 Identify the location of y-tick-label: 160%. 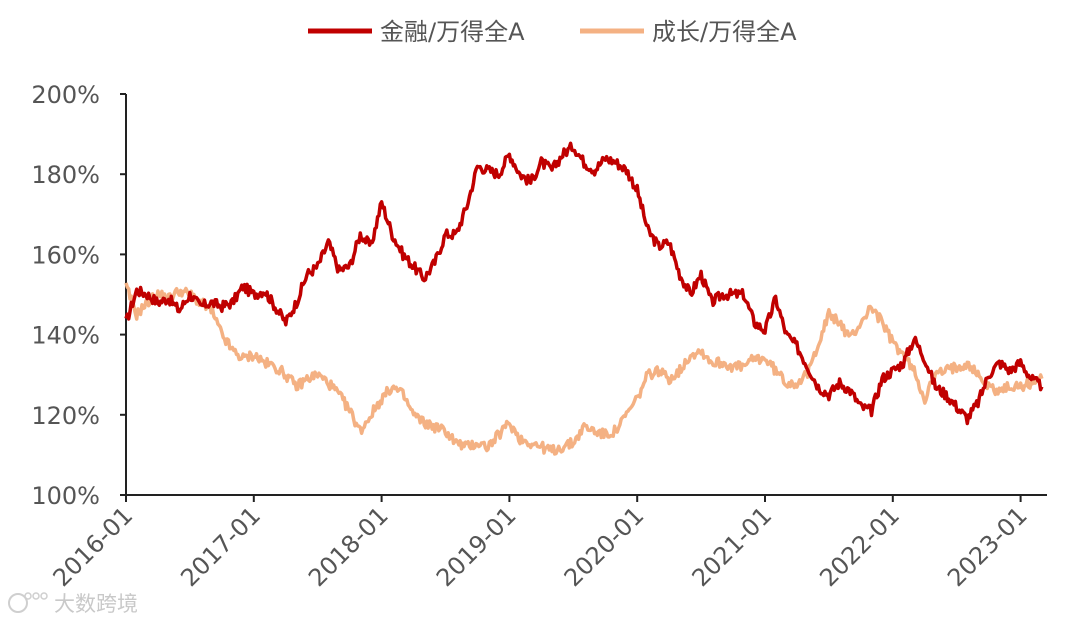
(65, 255).